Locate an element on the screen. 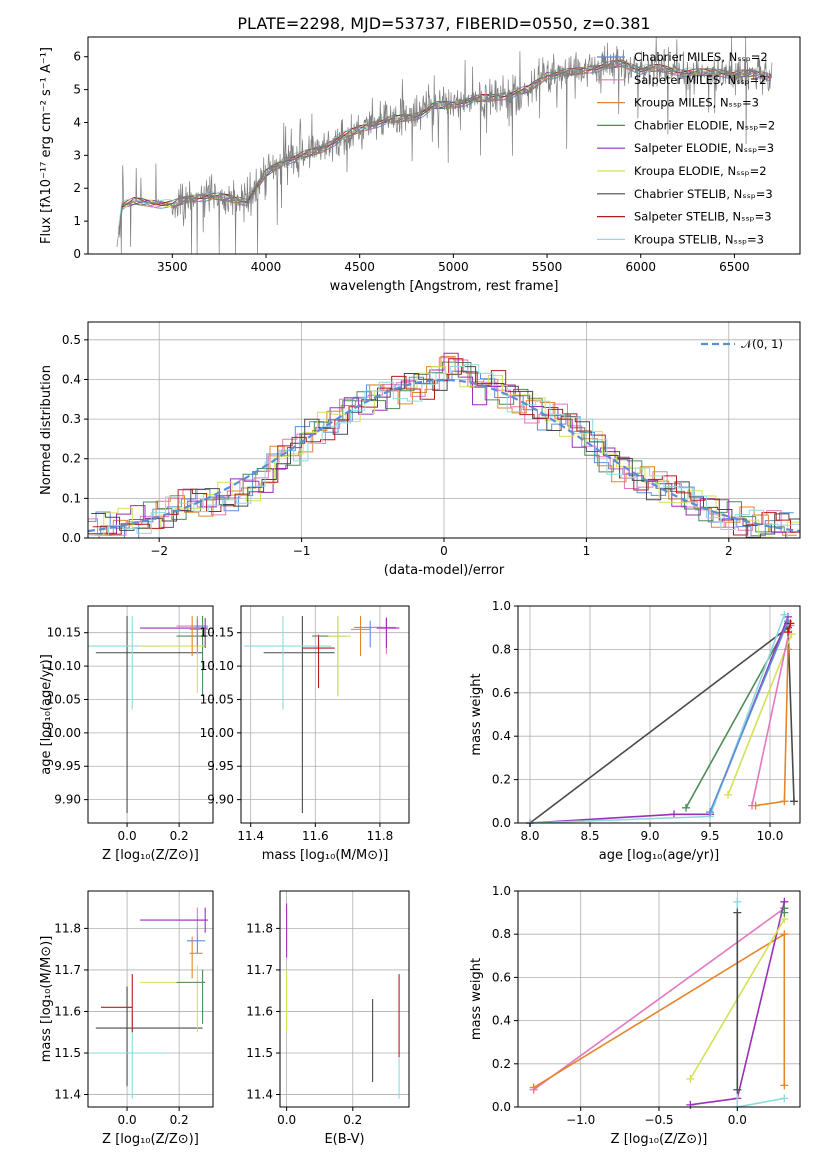 The image size is (819, 1174). legend-label: 𝒩(0, 1) is located at coordinates (762, 344).